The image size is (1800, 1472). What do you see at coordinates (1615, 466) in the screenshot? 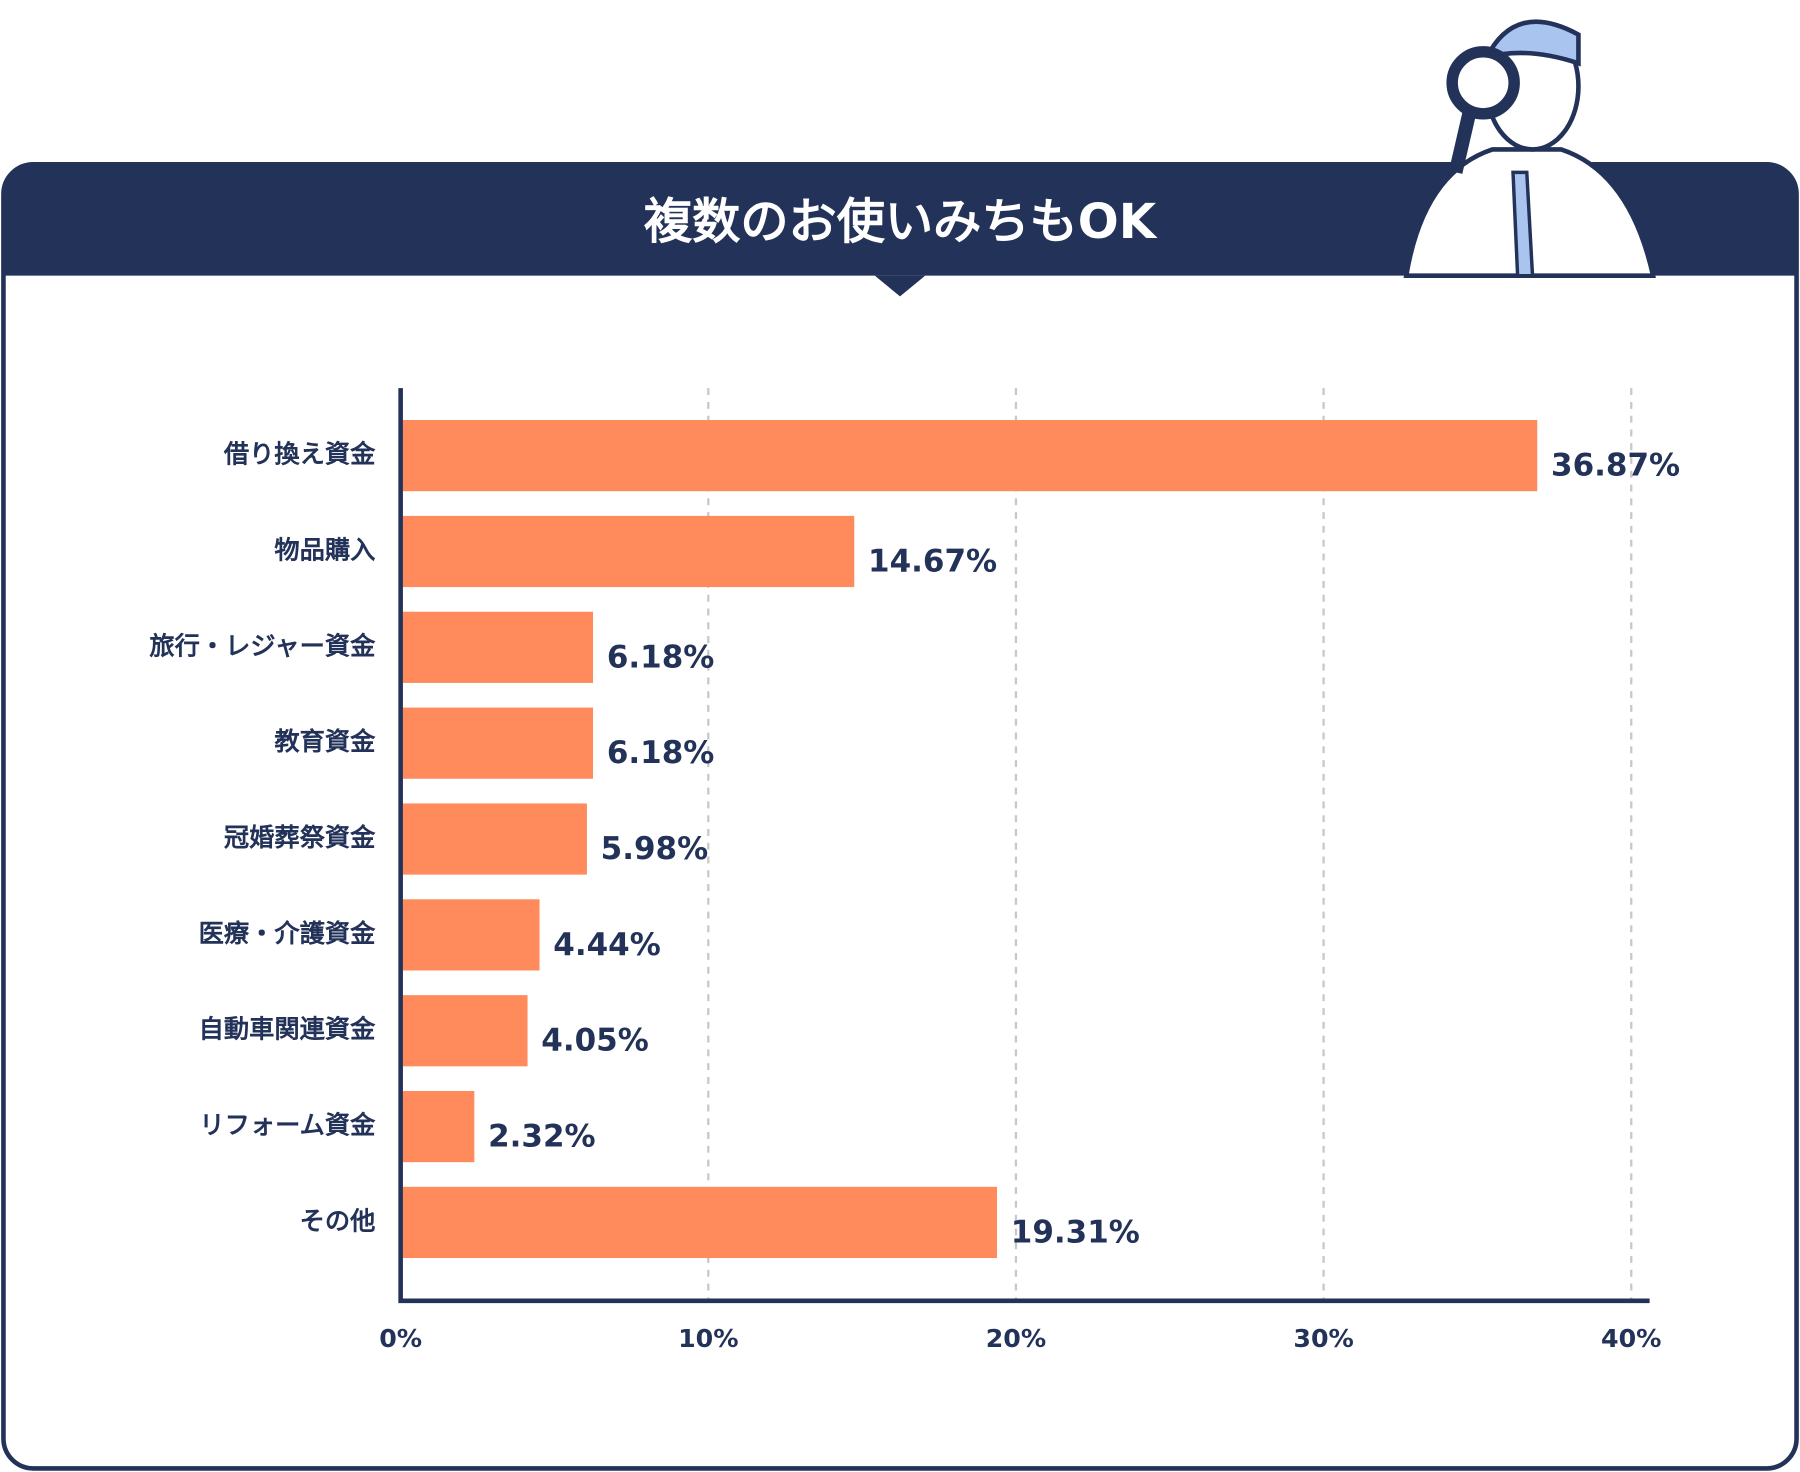
I see `value-label: 36.87%` at bounding box center [1615, 466].